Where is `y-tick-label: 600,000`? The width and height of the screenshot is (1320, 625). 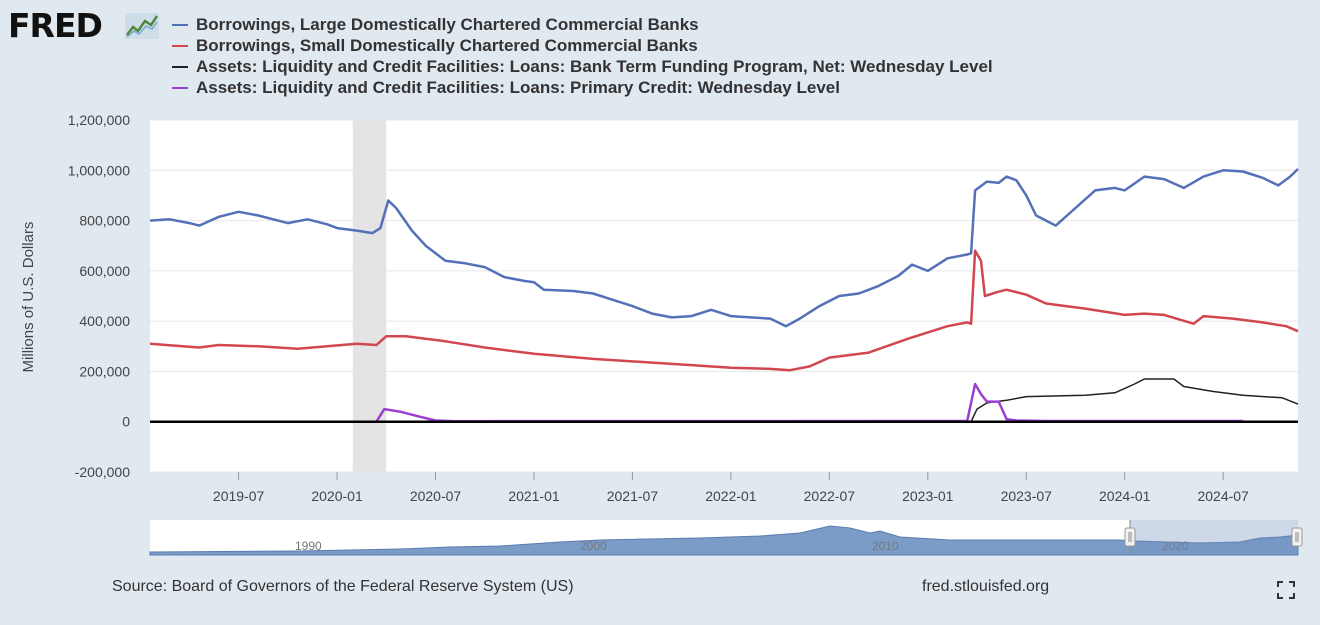
y-tick-label: 600,000 is located at coordinates (104, 271).